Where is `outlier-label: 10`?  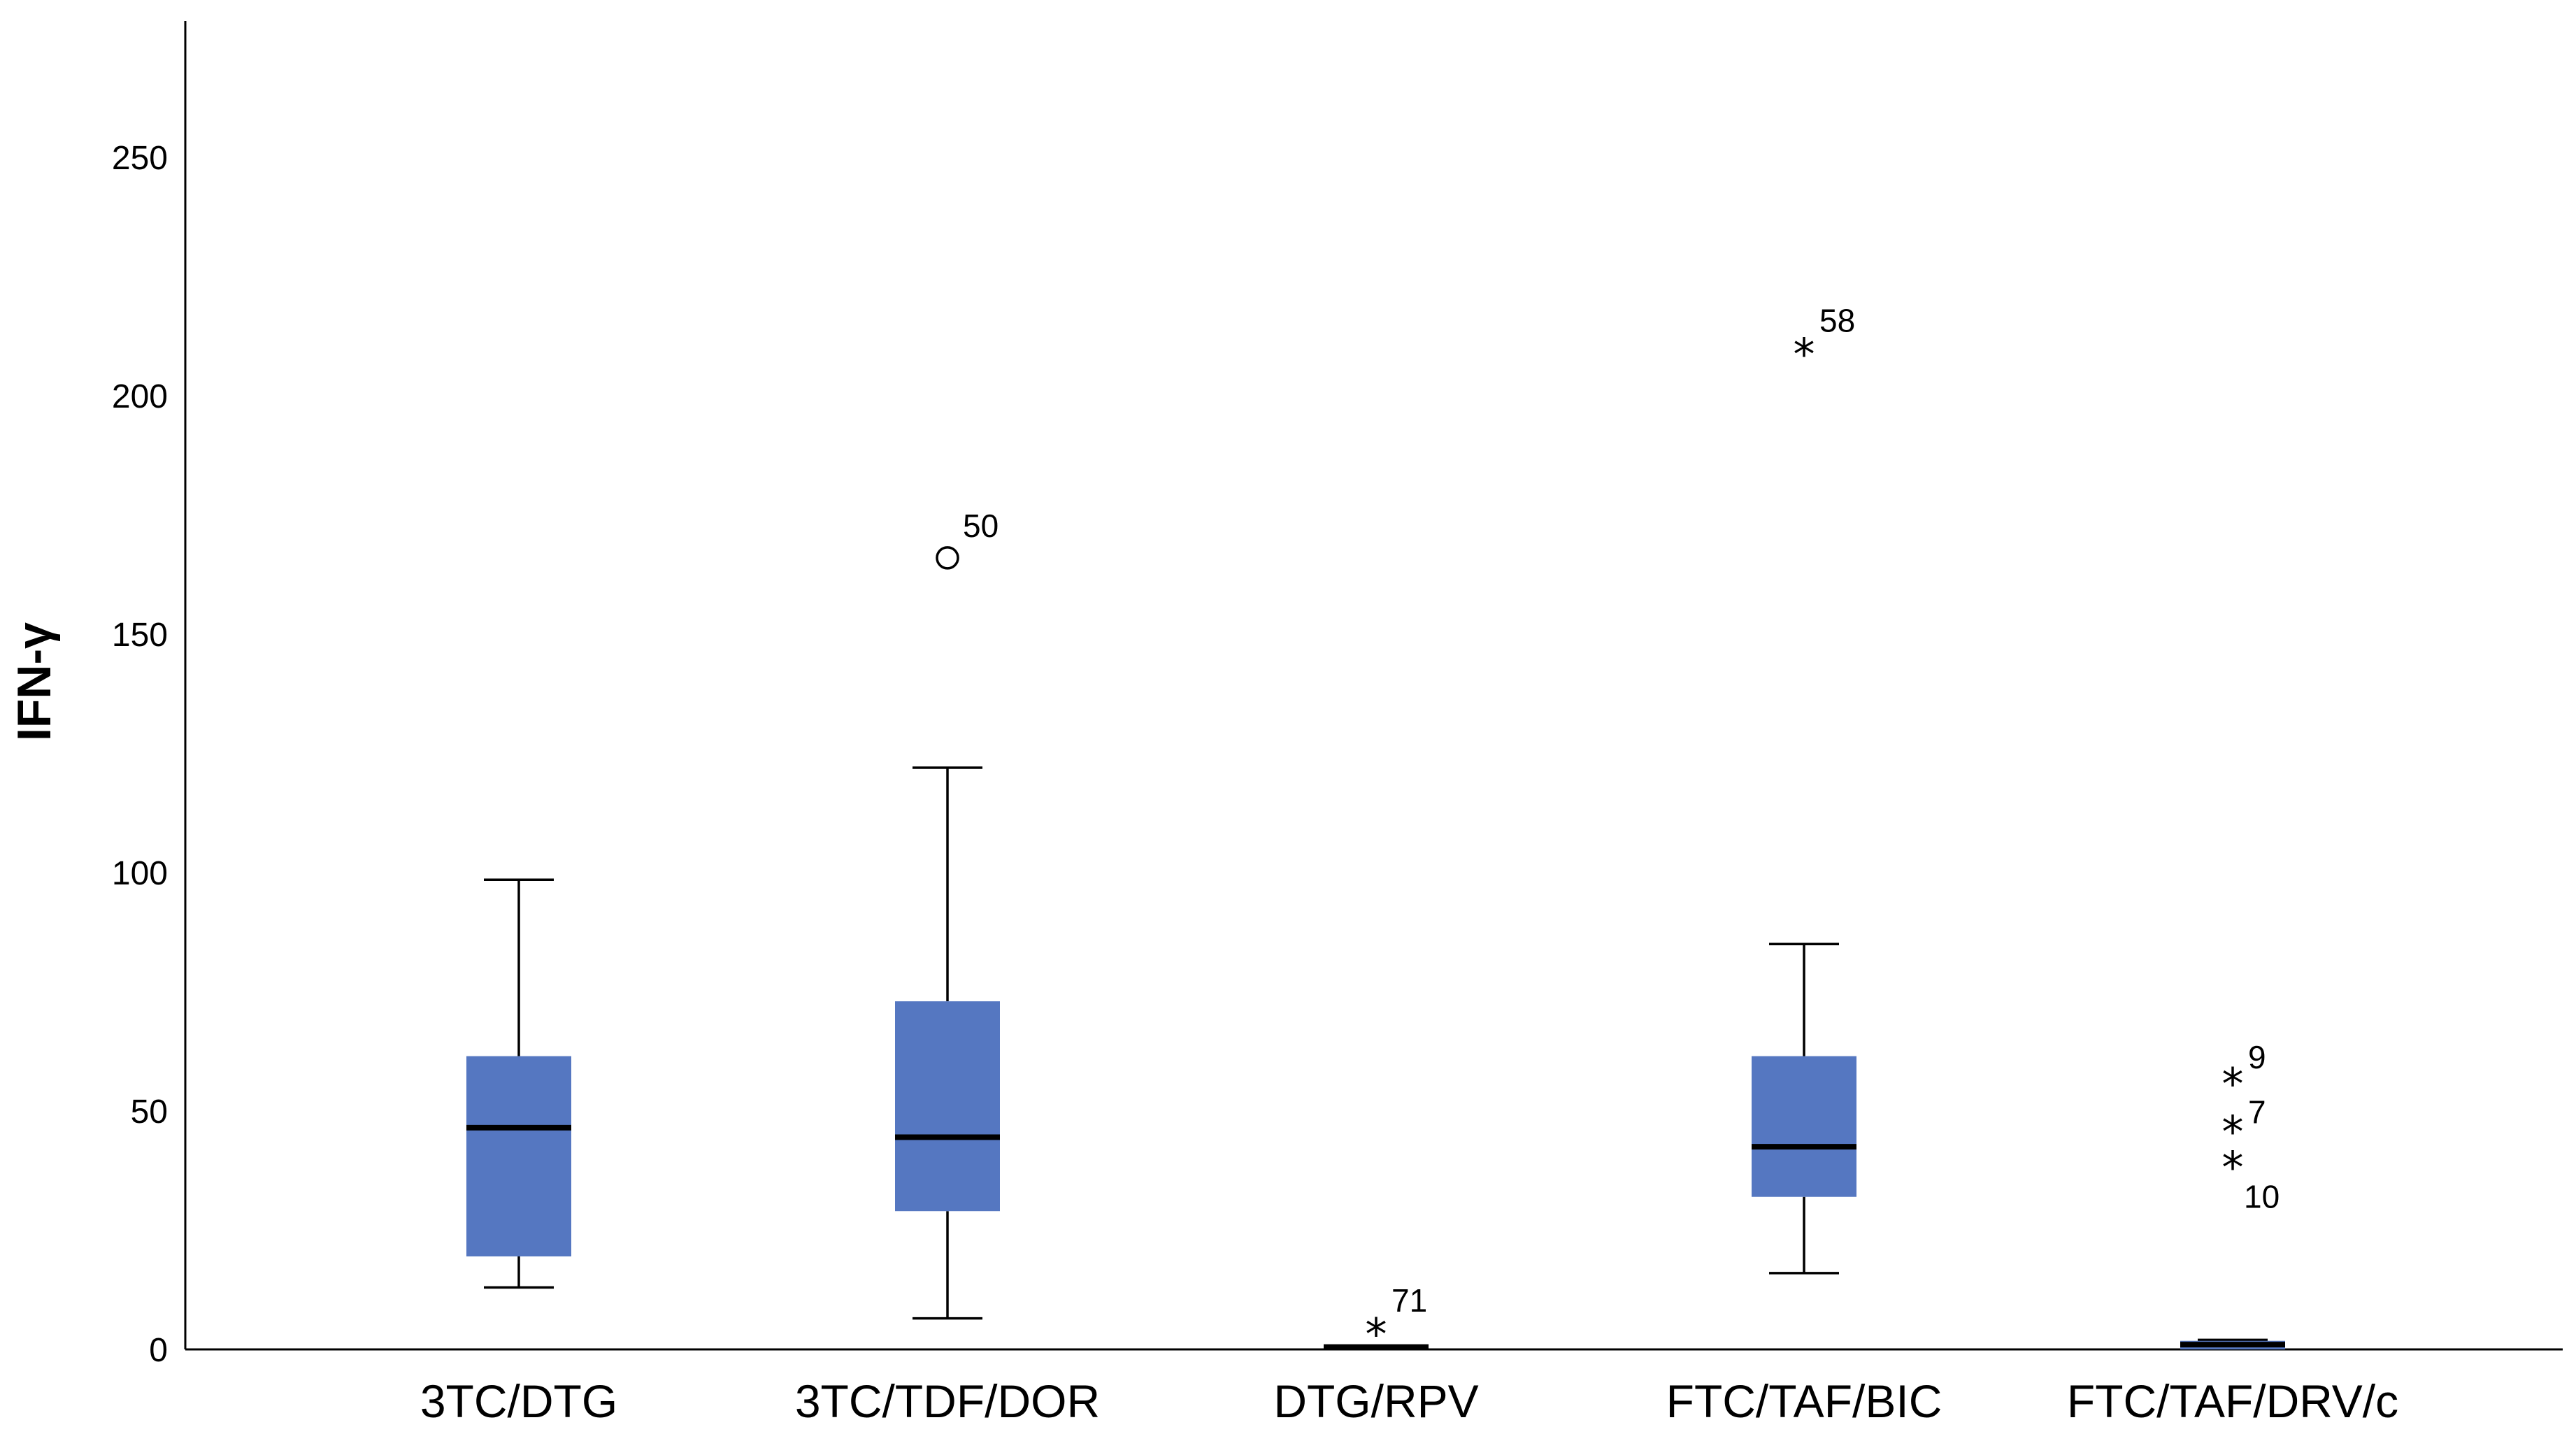 outlier-label: 10 is located at coordinates (2262, 1196).